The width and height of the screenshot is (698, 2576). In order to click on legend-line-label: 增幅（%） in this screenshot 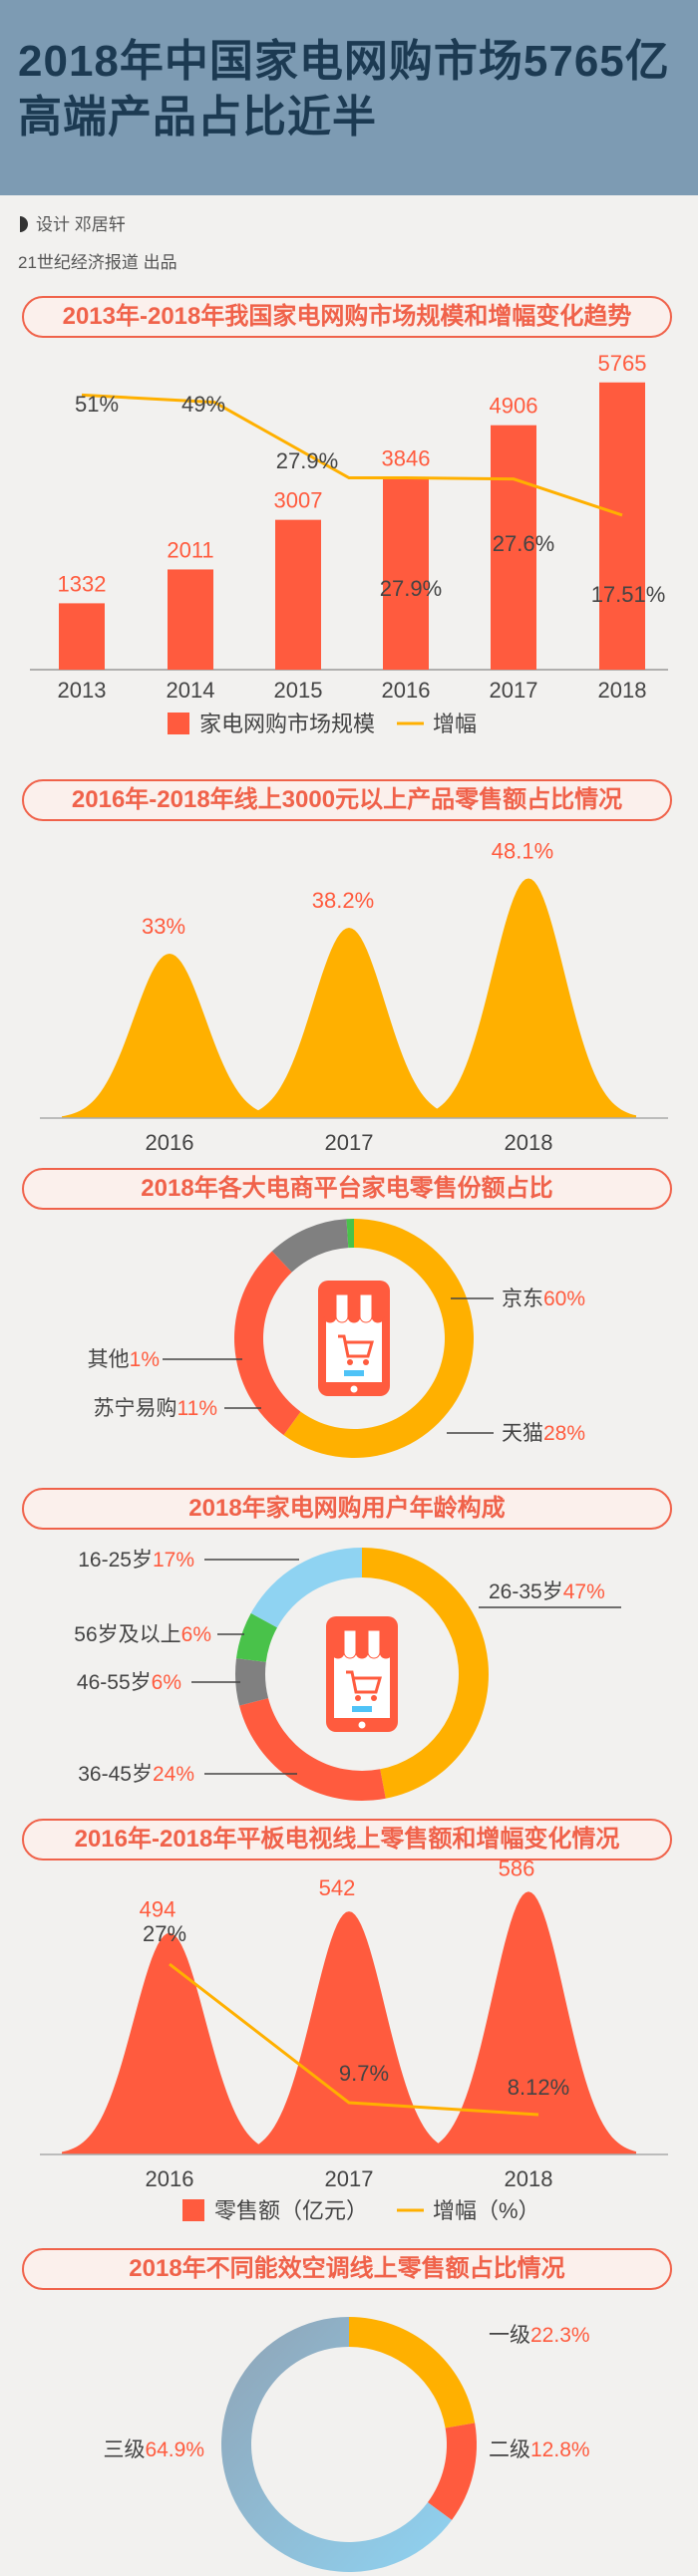, I will do `click(486, 2210)`.